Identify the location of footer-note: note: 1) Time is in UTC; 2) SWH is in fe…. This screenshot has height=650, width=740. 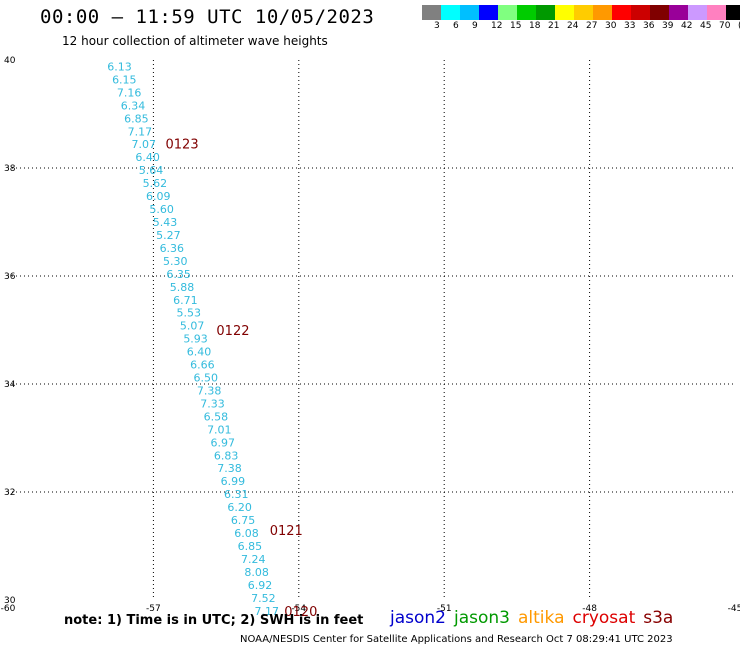
(214, 620).